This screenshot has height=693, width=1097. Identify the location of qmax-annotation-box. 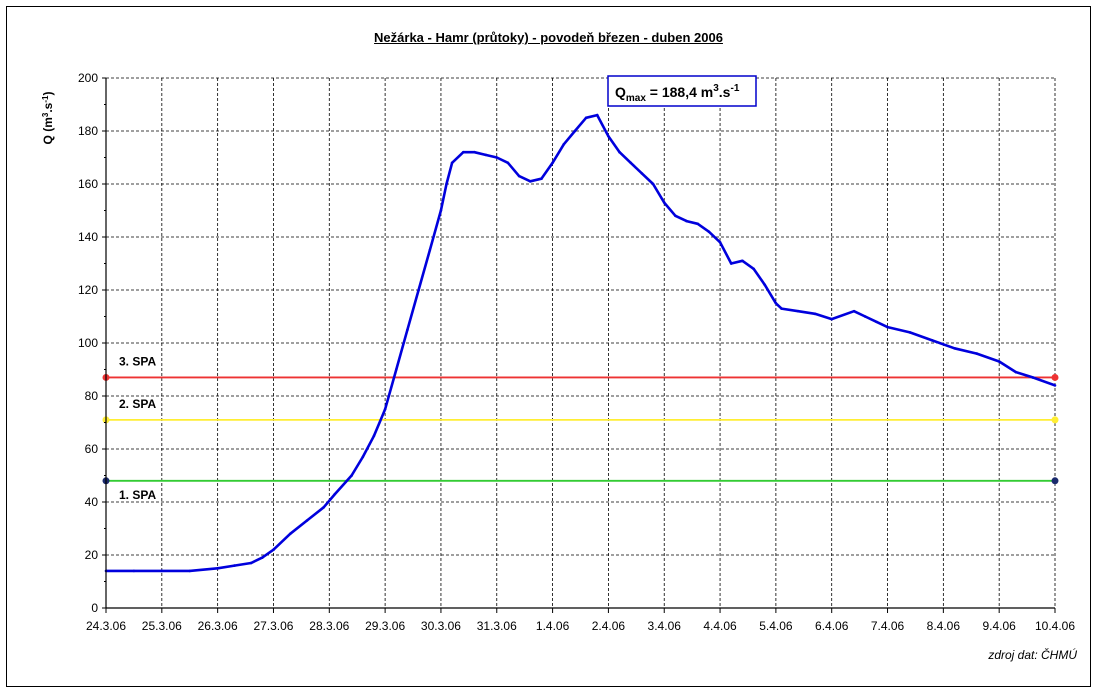
(682, 91).